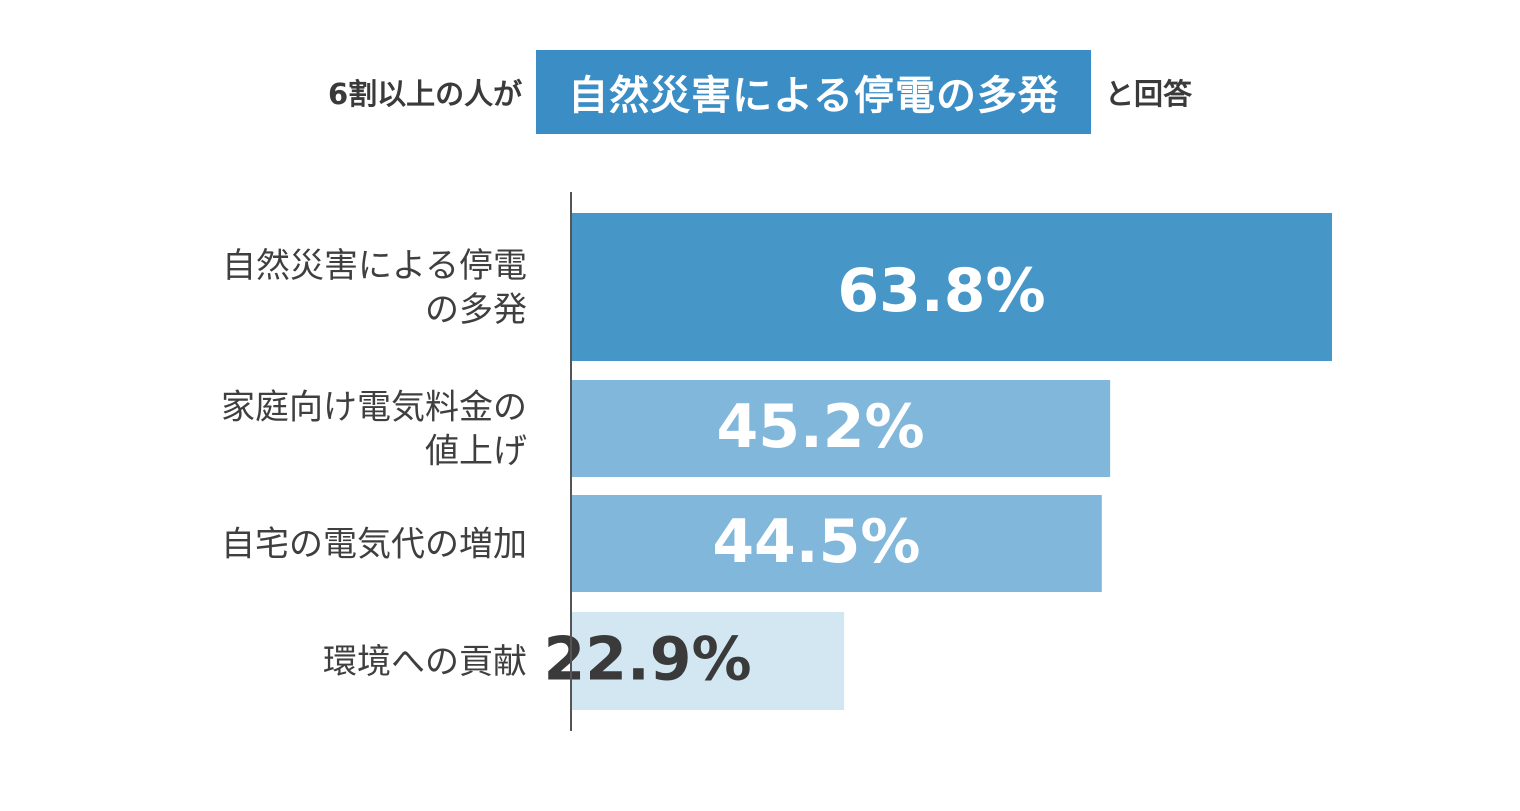 The height and width of the screenshot is (811, 1520). Describe the element at coordinates (1148, 94) in the screenshot. I see `headline-suffix: と回答` at that location.